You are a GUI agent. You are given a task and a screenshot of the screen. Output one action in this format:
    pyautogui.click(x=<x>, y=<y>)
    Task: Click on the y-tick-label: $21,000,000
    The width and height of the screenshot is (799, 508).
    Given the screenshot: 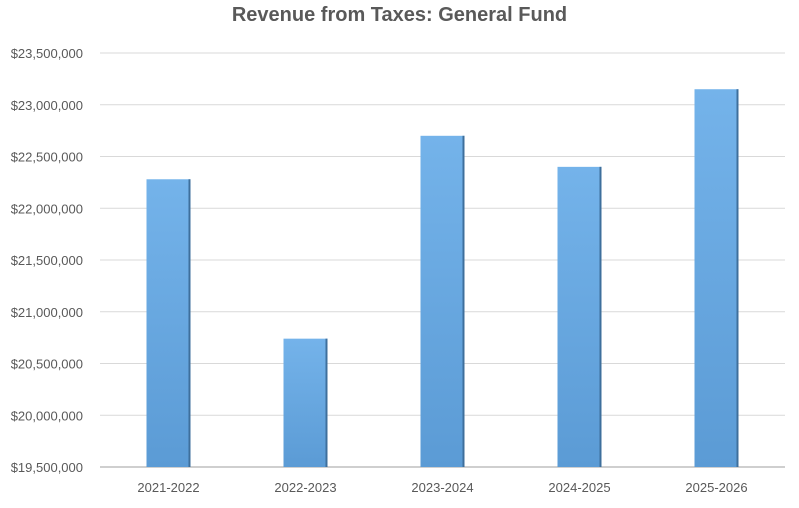 What is the action you would take?
    pyautogui.click(x=47, y=312)
    